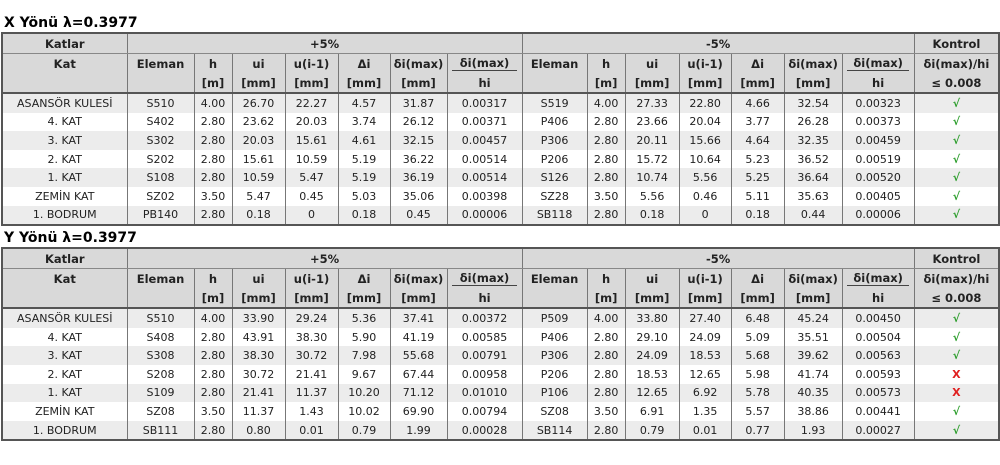 The width and height of the screenshot is (1000, 465). I want to click on cell-plus-ui1: 10.59, so click(311, 159).